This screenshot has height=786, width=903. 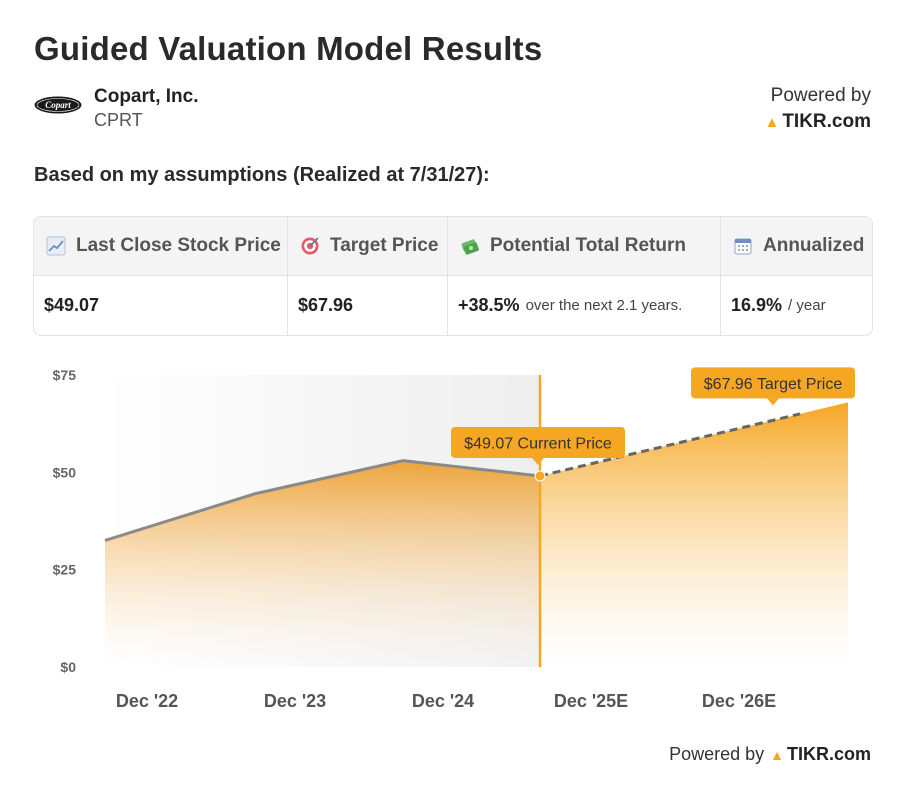 I want to click on metric-label: Last Close Stock Price, so click(x=178, y=245).